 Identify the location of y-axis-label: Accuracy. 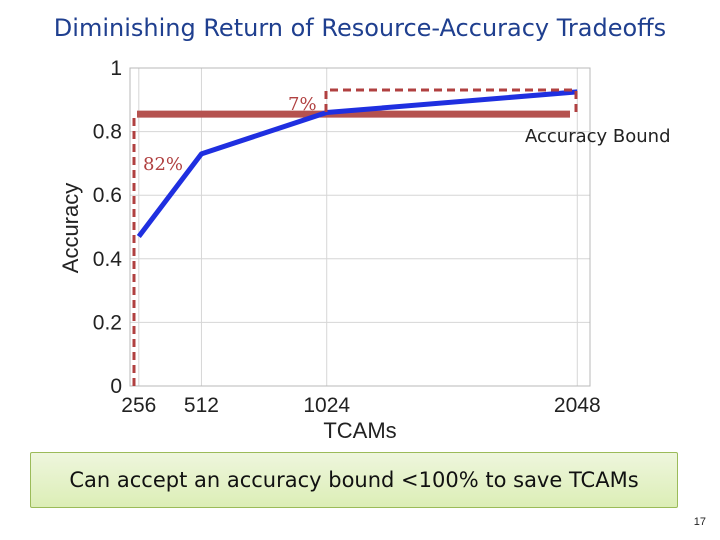
(70, 228).